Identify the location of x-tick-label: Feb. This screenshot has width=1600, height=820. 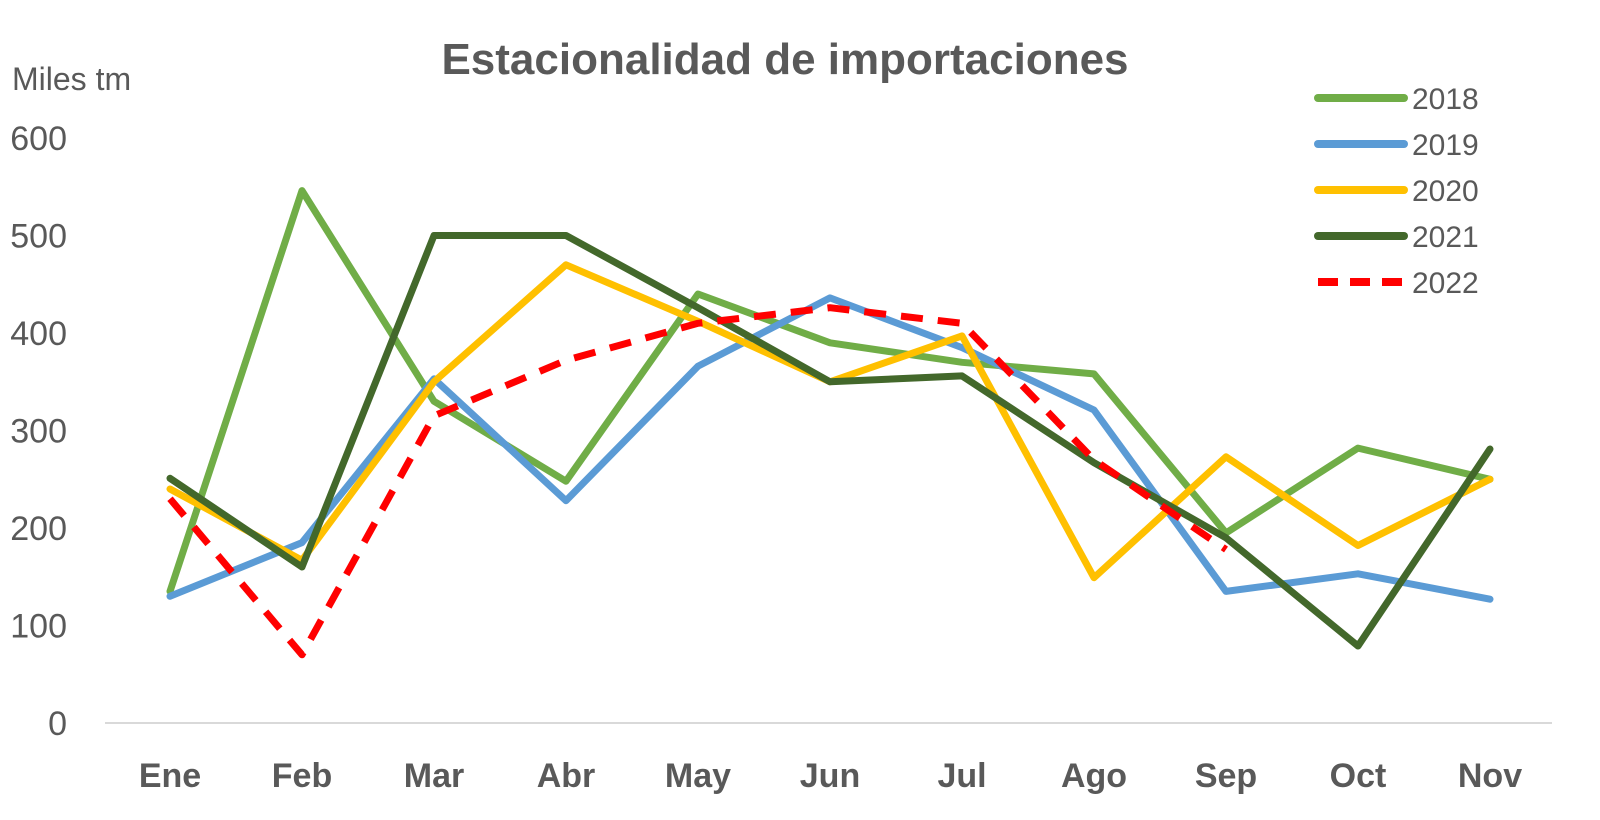
(302, 776).